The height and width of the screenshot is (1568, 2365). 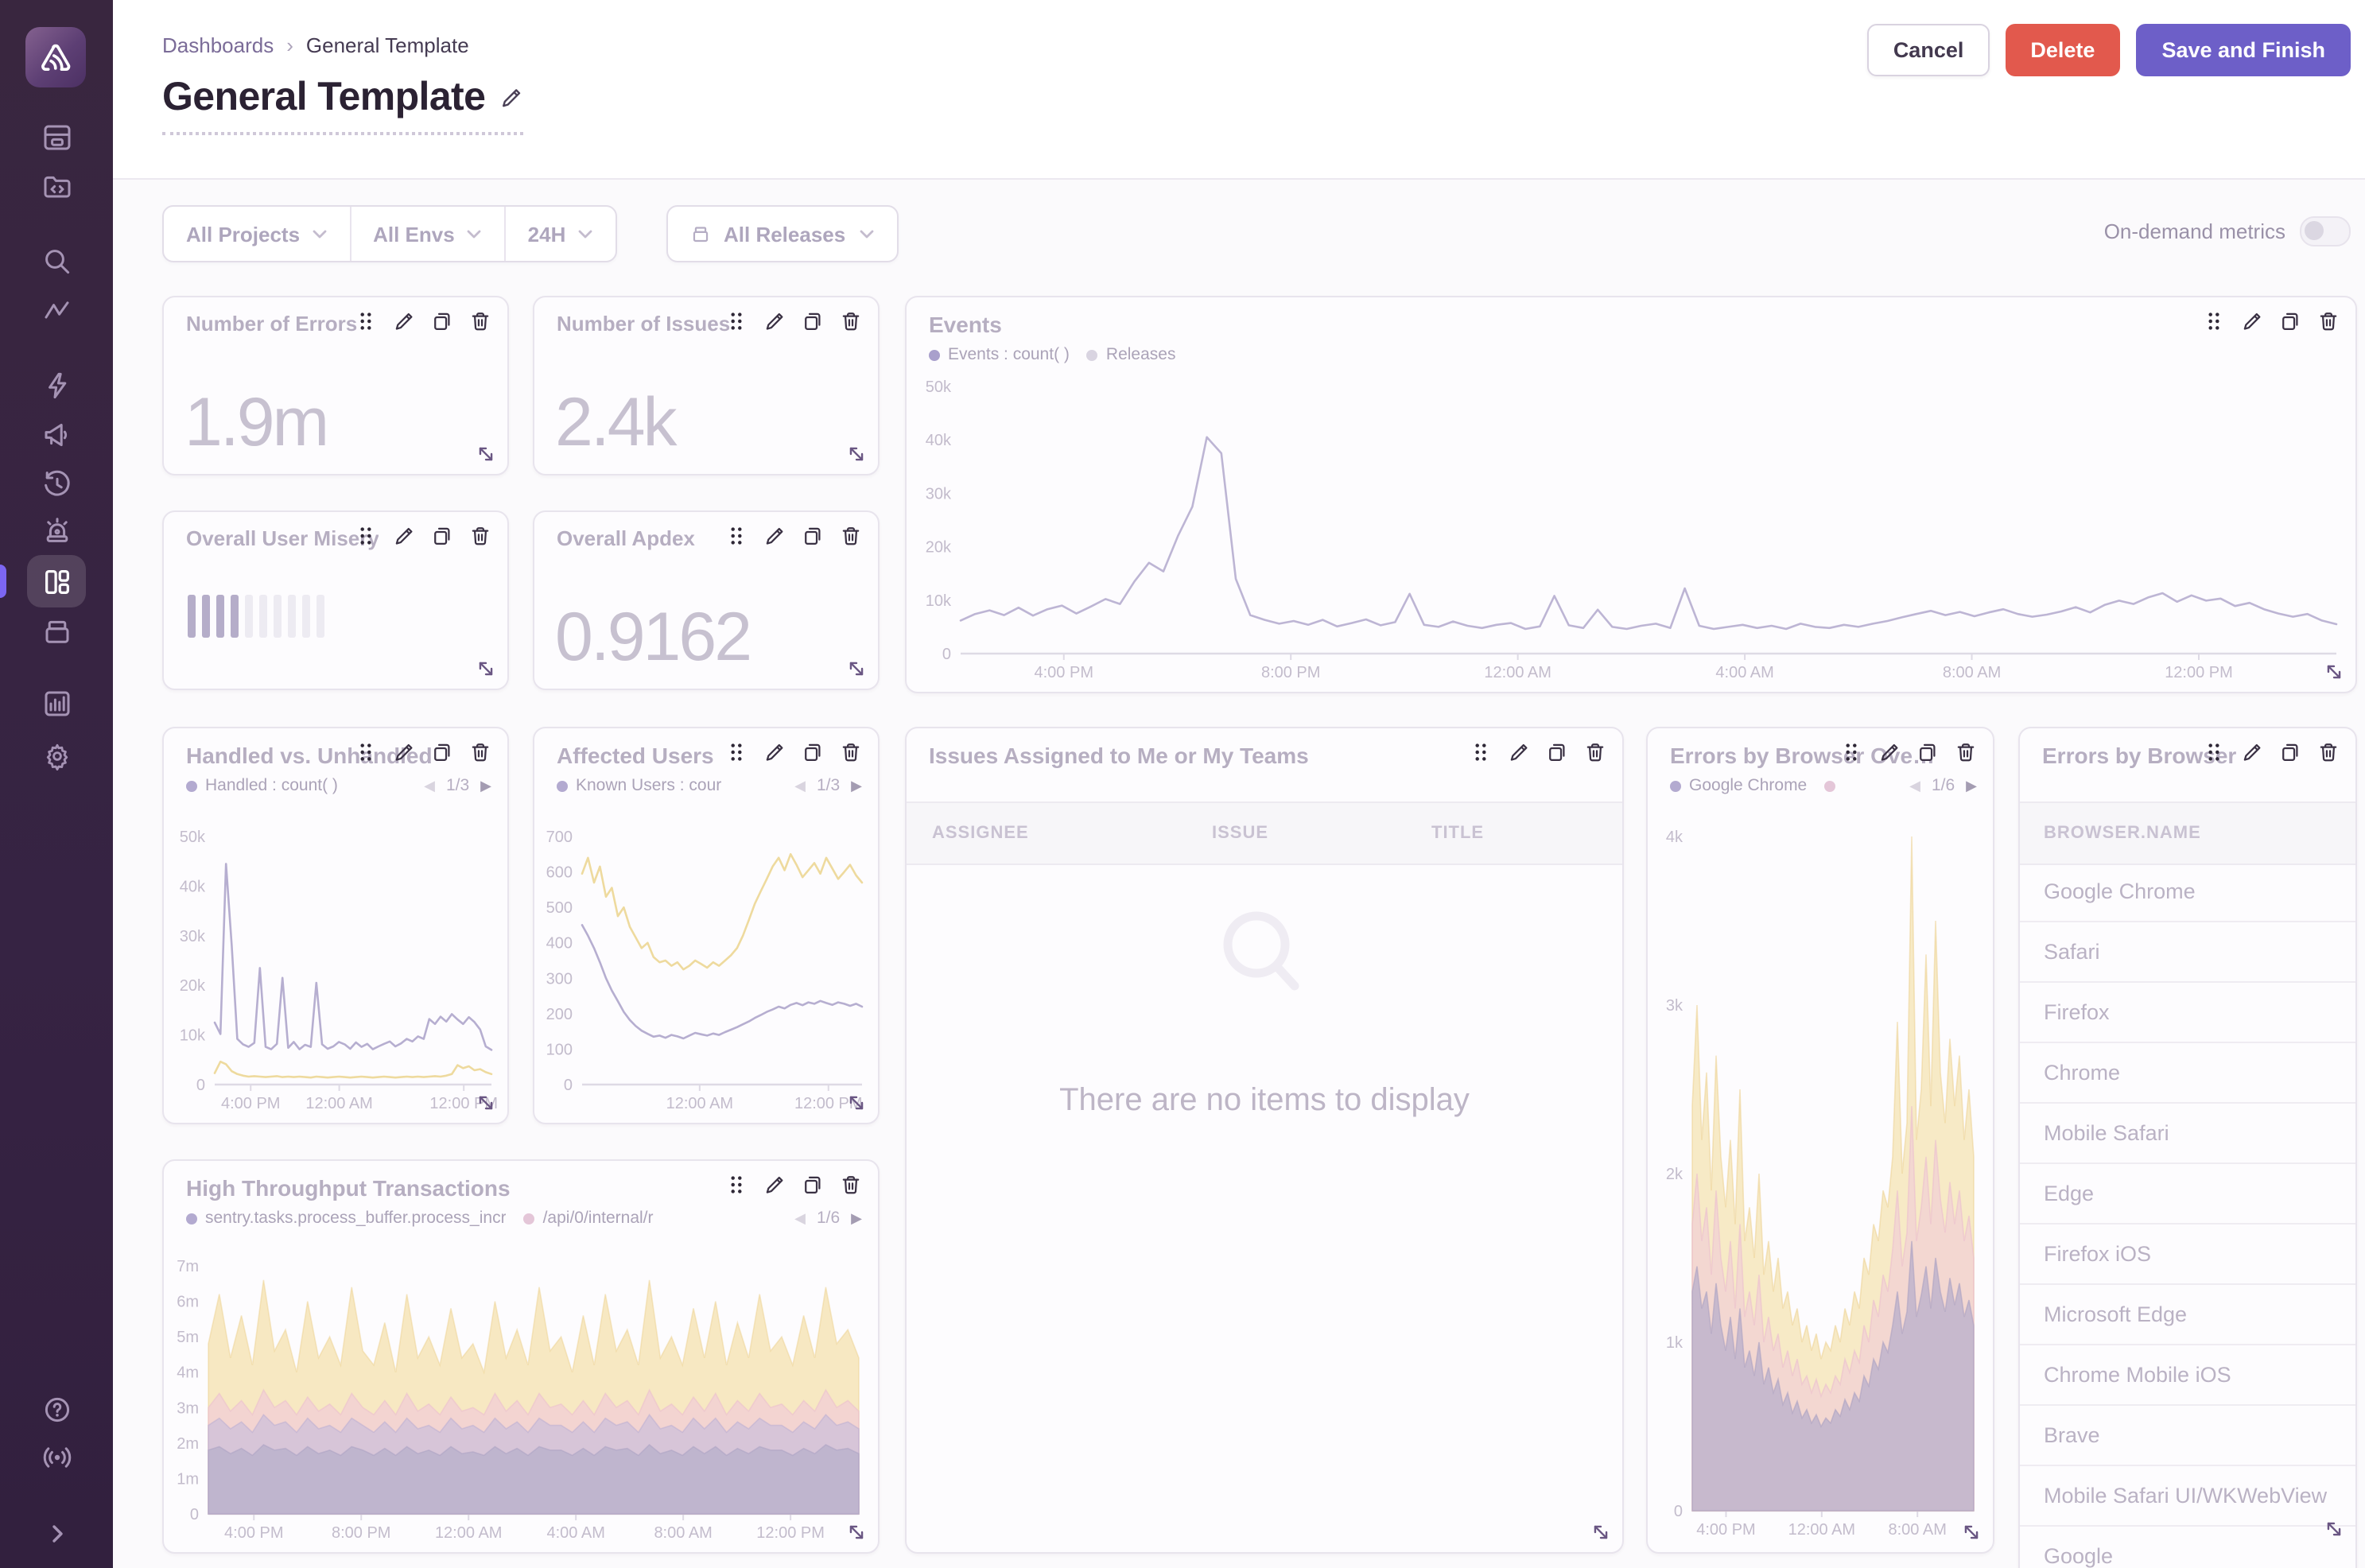 I want to click on issues-icon, so click(x=56, y=137).